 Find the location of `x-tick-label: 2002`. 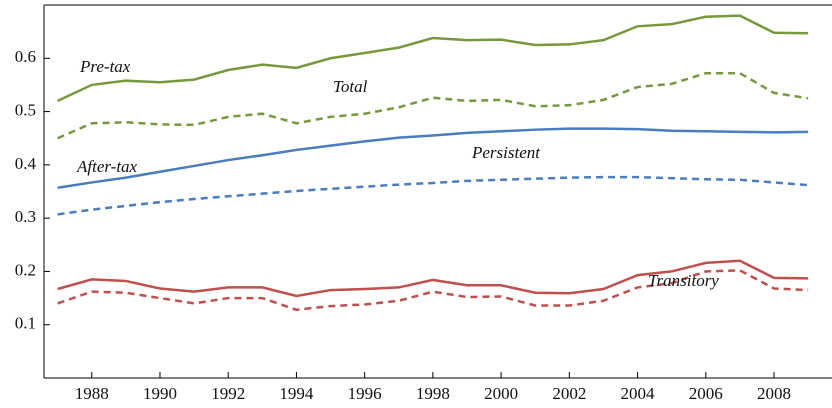

x-tick-label: 2002 is located at coordinates (569, 393).